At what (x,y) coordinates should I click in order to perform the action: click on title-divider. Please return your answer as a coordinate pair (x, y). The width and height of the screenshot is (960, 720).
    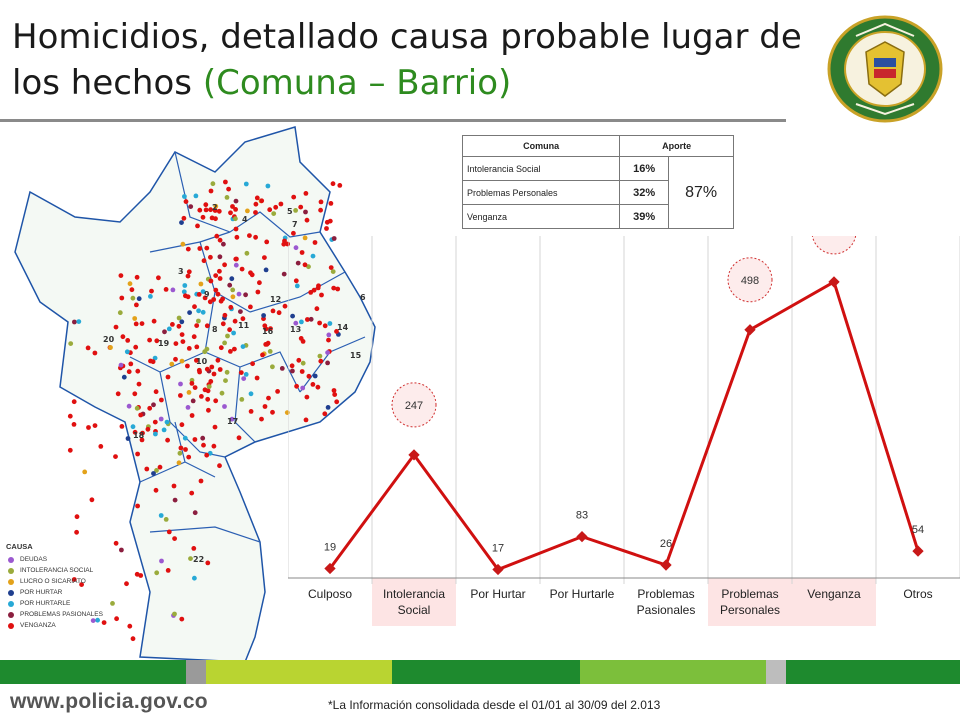
    Looking at the image, I should click on (393, 120).